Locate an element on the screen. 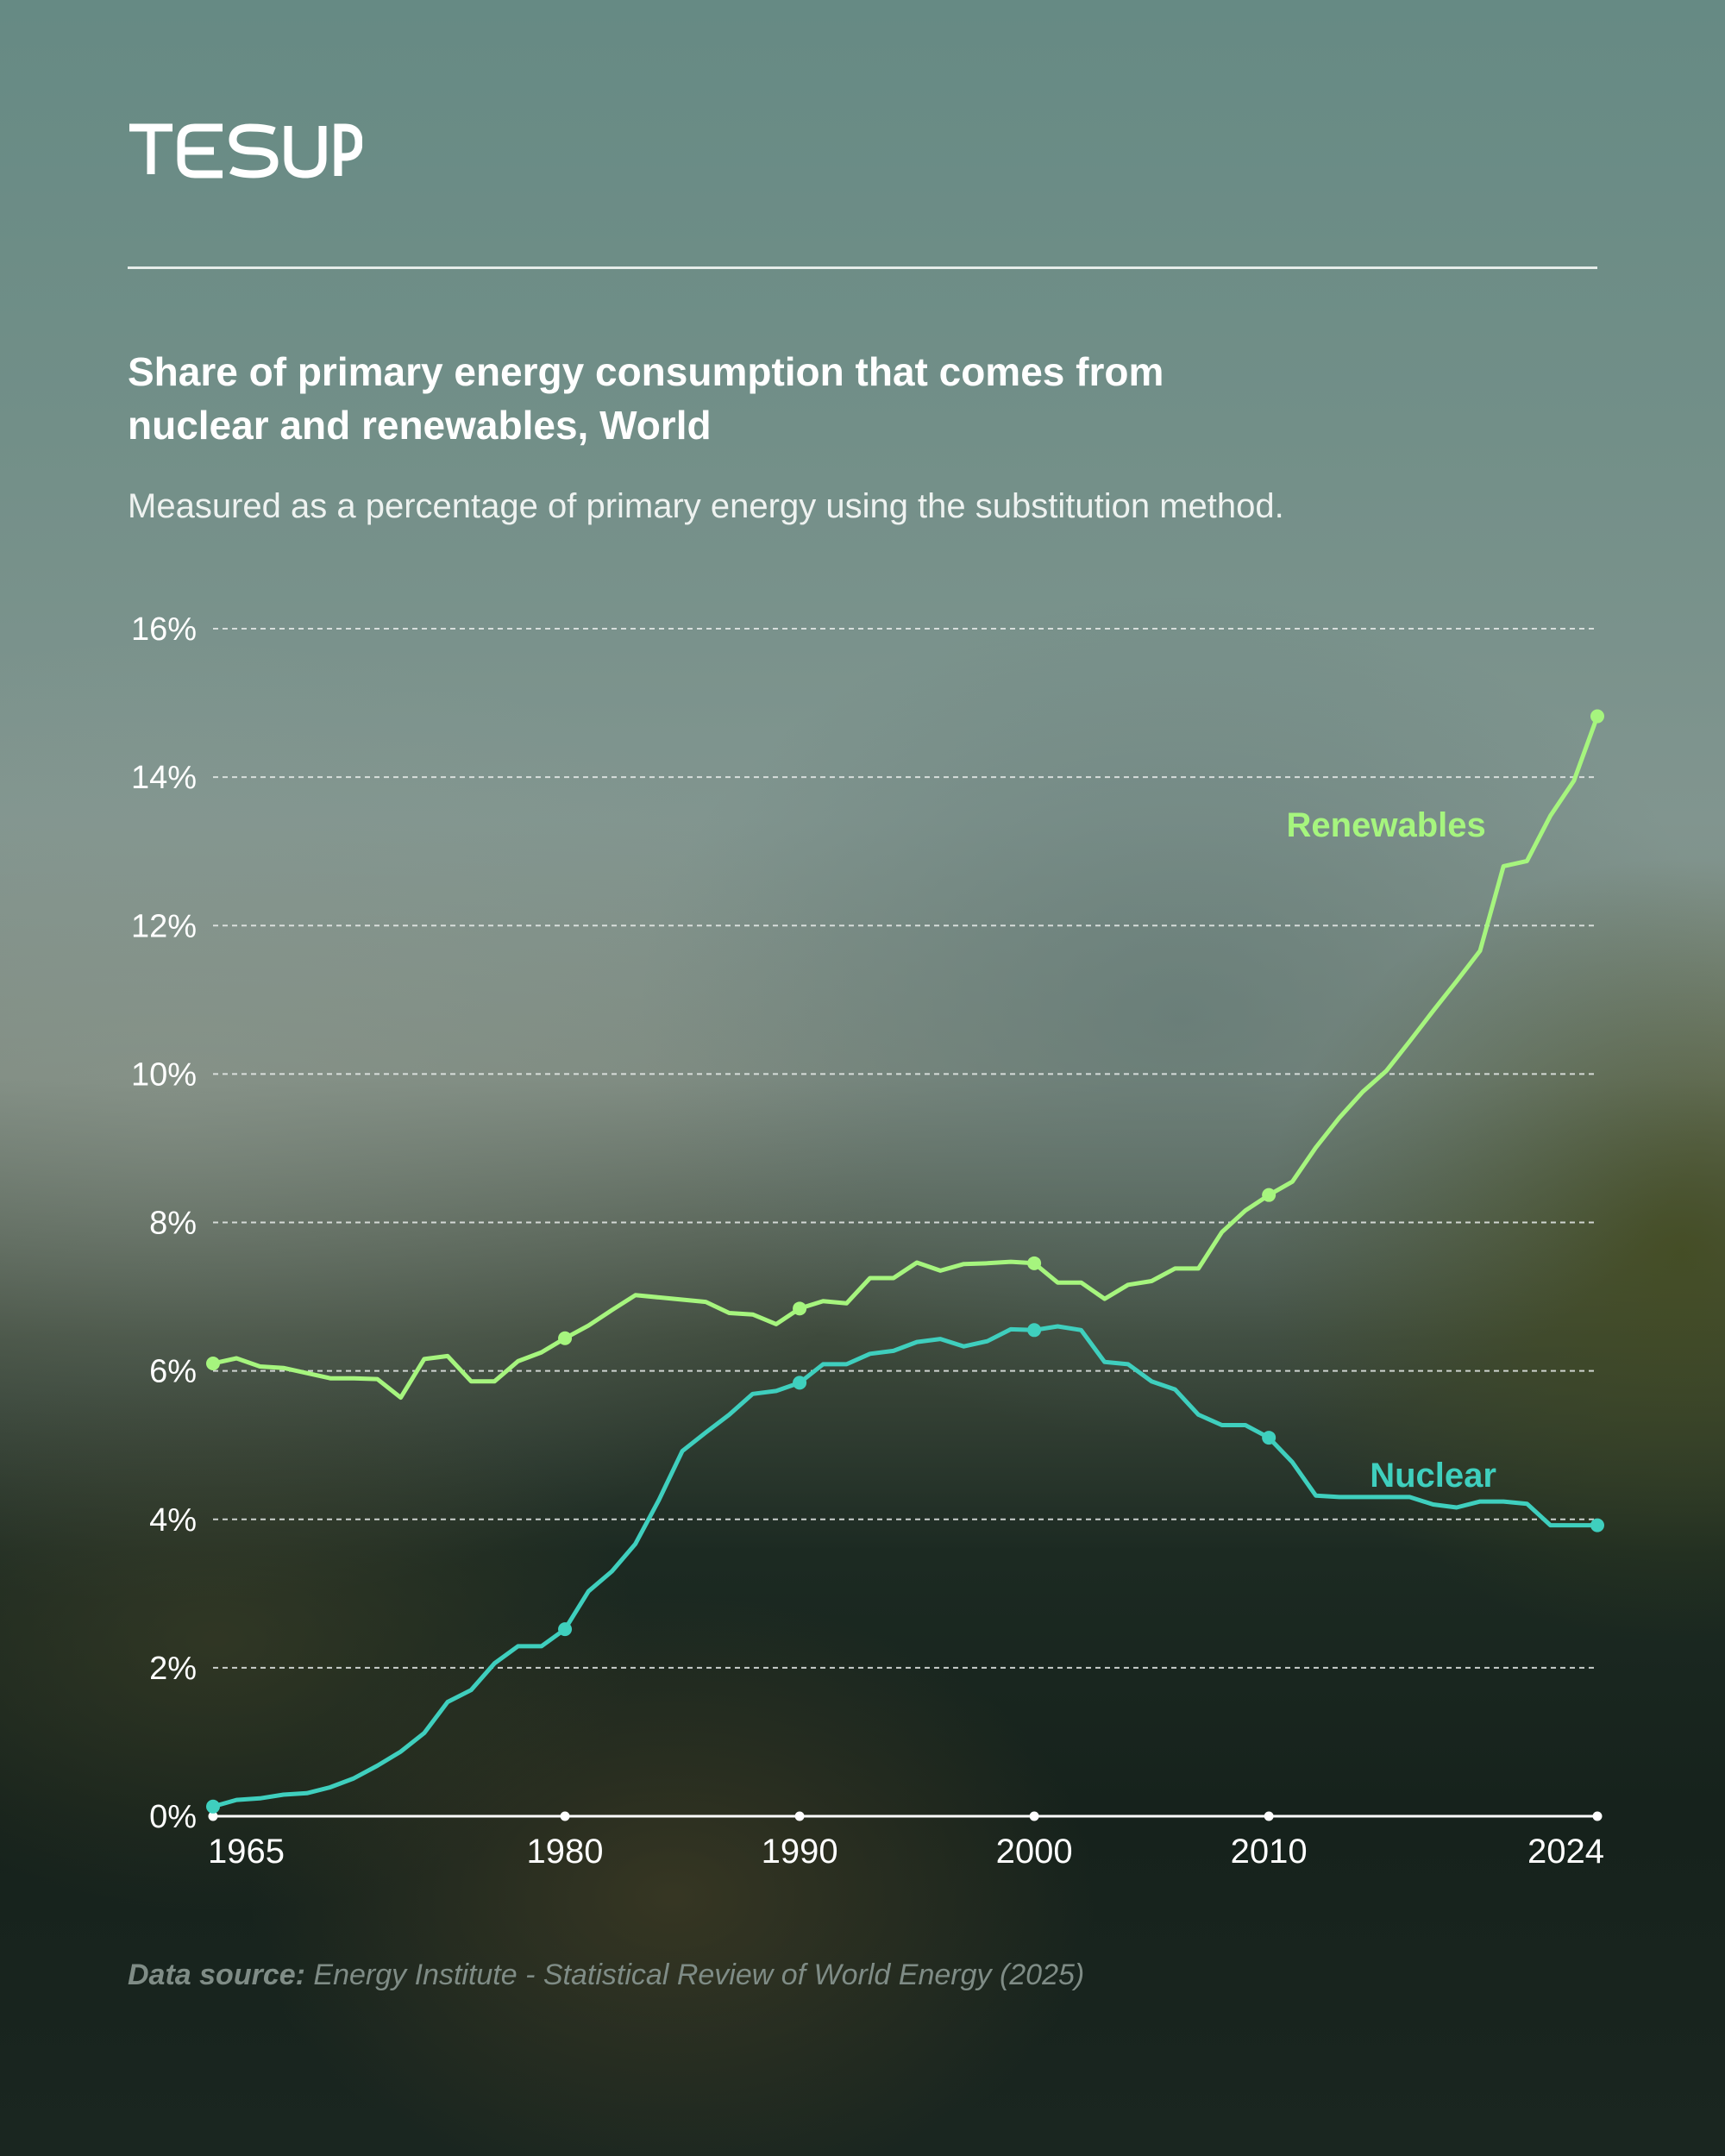 This screenshot has height=2156, width=1725. header-divider is located at coordinates (862, 267).